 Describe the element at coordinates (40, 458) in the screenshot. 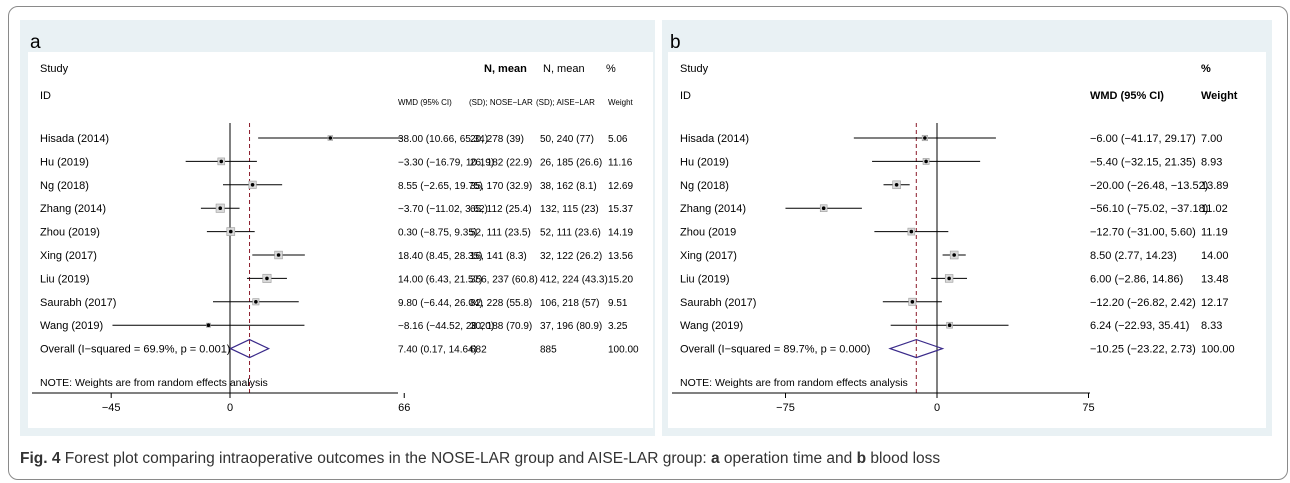

I see `caption-label: Fig. 4` at that location.